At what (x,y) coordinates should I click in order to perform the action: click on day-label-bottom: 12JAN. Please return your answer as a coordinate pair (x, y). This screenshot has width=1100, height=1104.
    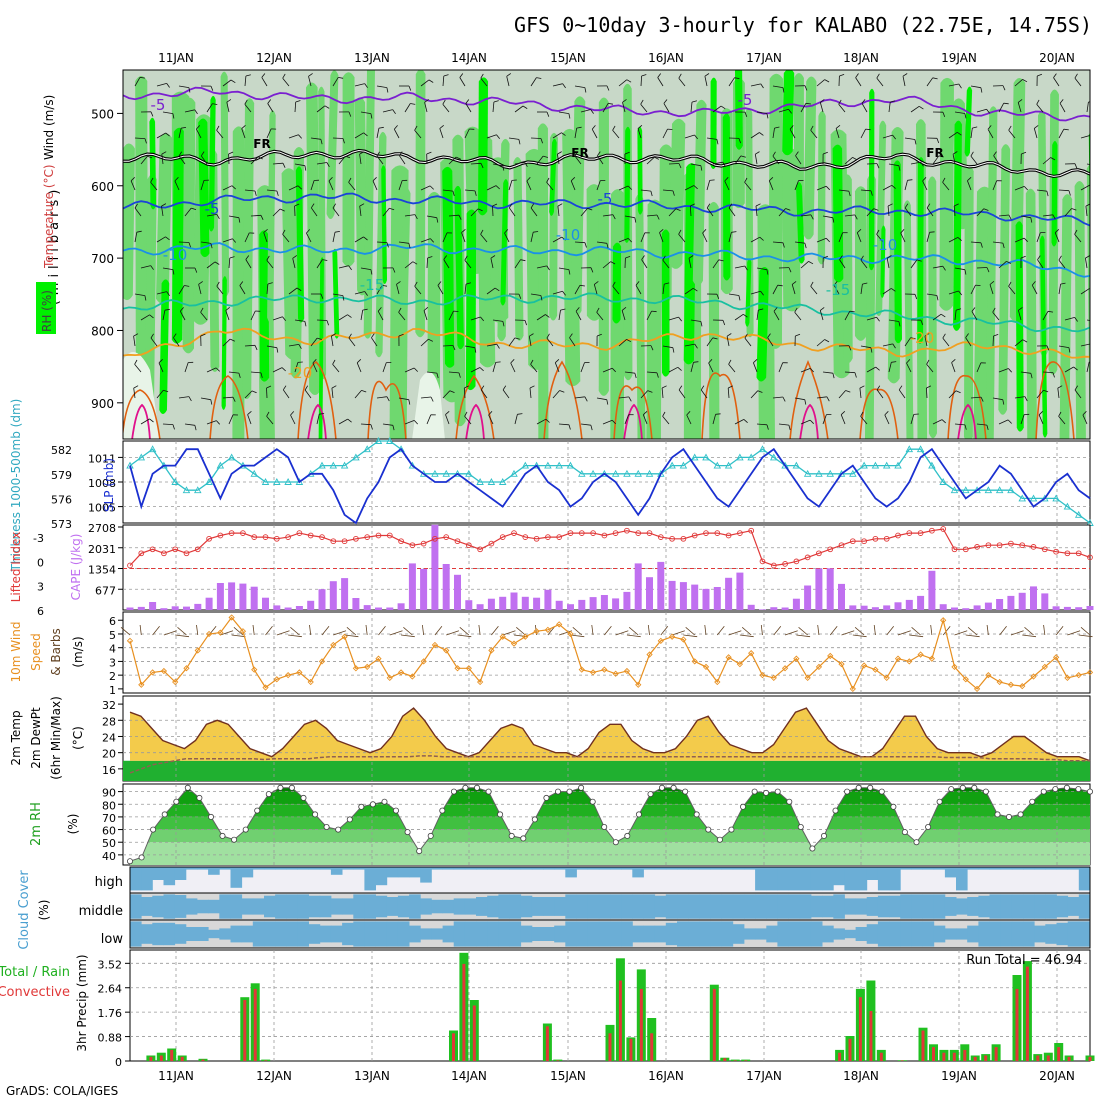
    Looking at the image, I should click on (274, 1076).